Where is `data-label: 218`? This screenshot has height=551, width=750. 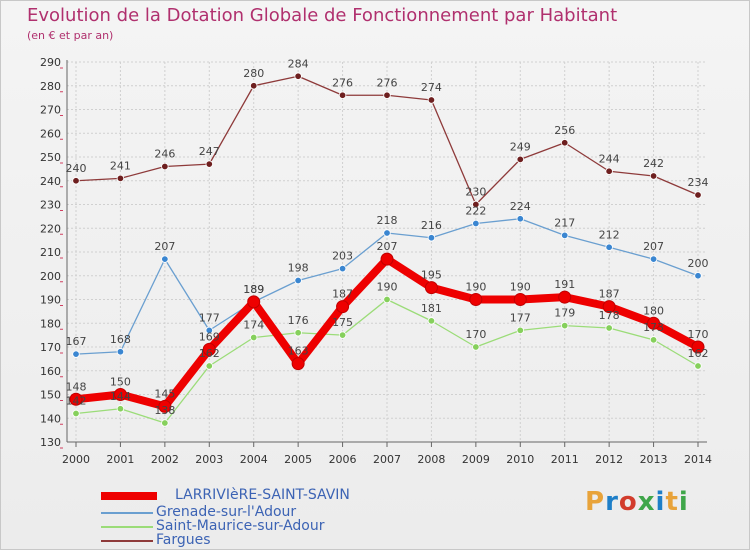
data-label: 218 is located at coordinates (387, 220).